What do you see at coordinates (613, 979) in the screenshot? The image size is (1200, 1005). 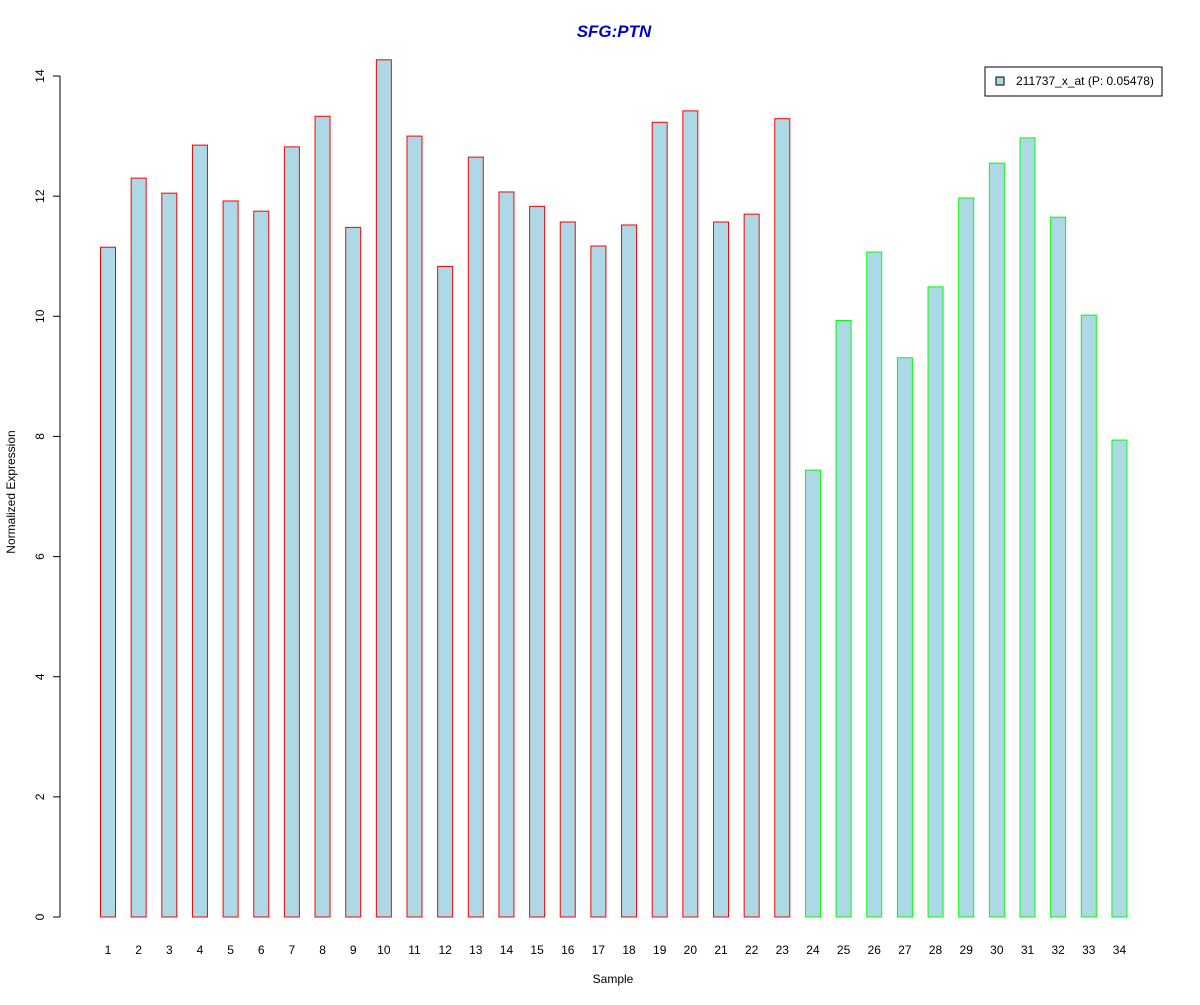 I see `x-axis-label: Sample` at bounding box center [613, 979].